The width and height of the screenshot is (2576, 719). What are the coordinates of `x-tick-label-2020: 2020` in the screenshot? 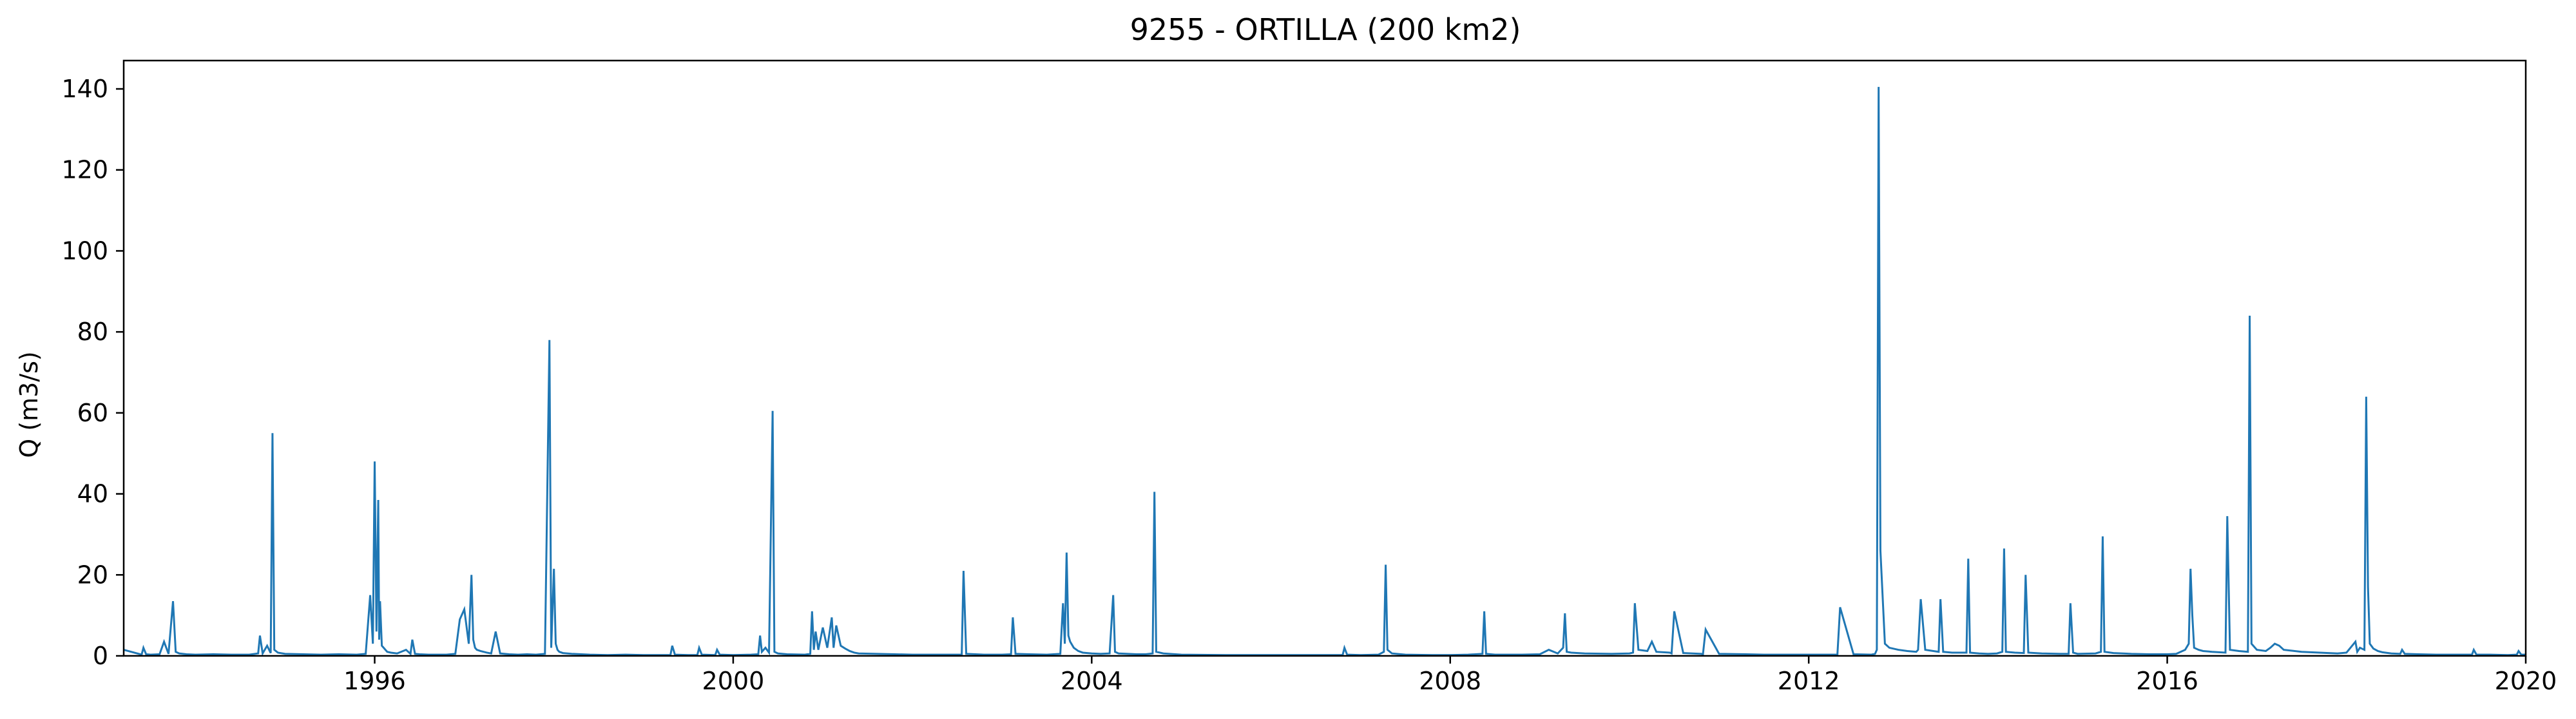 It's located at (2526, 681).